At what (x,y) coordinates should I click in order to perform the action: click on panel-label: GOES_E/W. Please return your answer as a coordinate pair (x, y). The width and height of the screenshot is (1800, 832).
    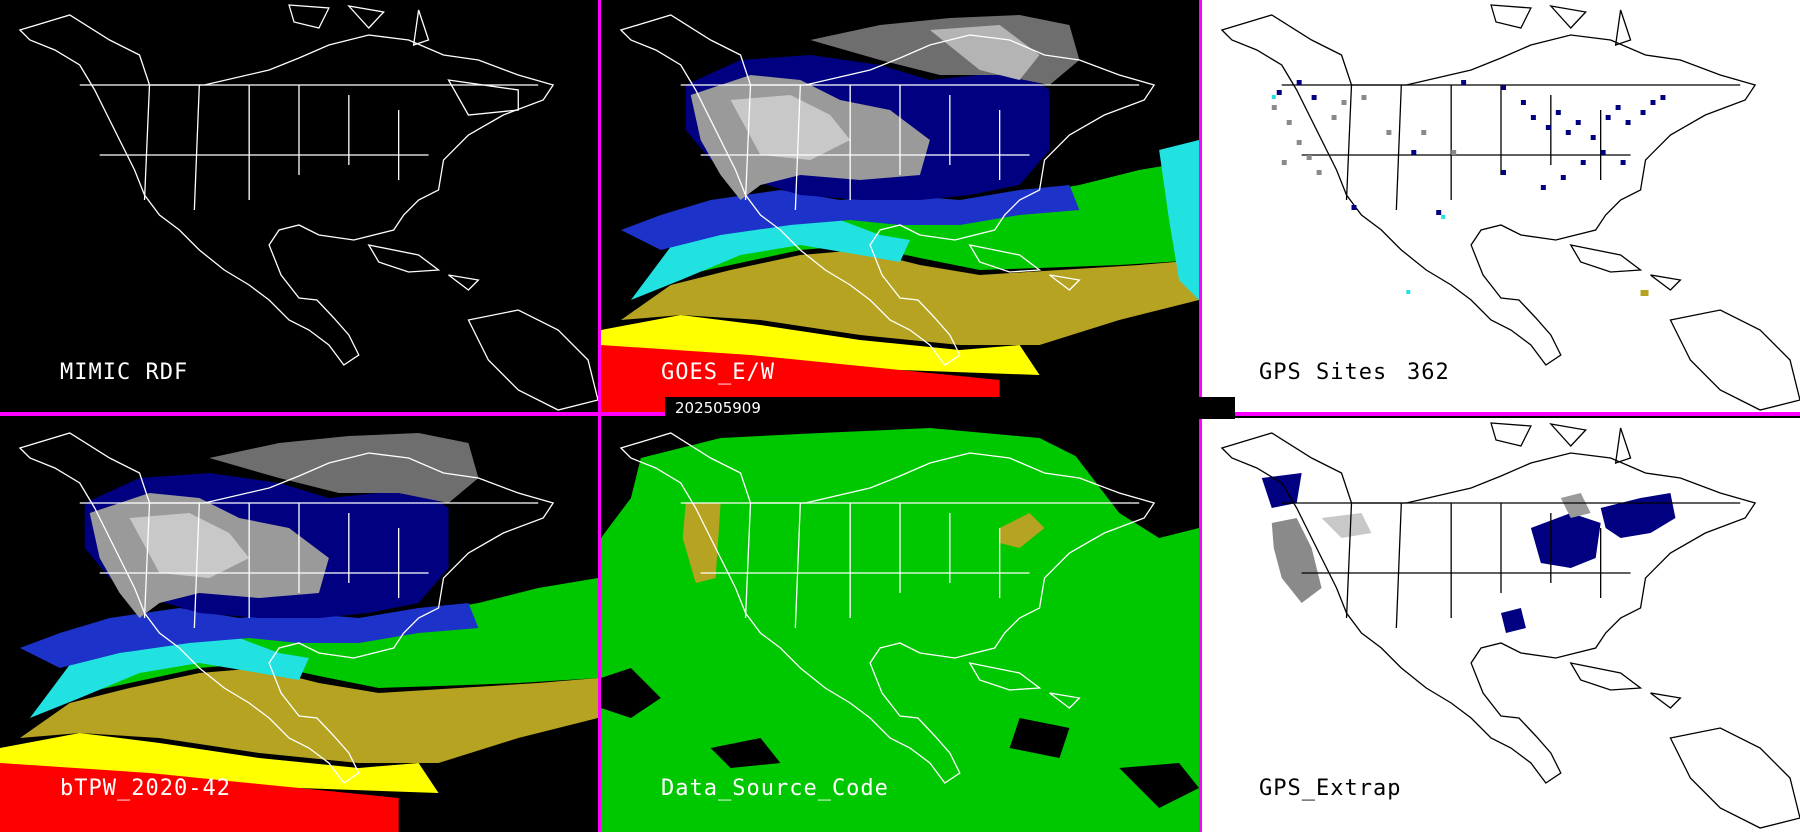
    Looking at the image, I should click on (718, 372).